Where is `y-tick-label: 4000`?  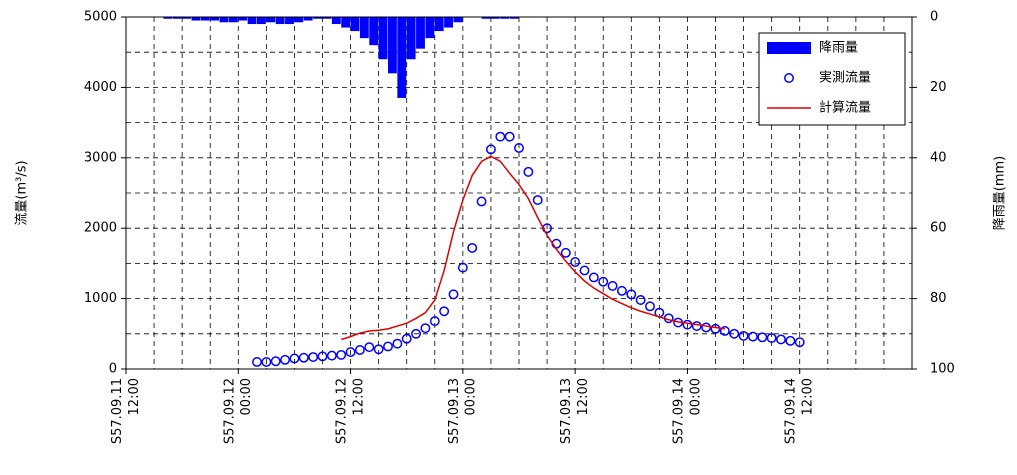 y-tick-label: 4000 is located at coordinates (100, 87).